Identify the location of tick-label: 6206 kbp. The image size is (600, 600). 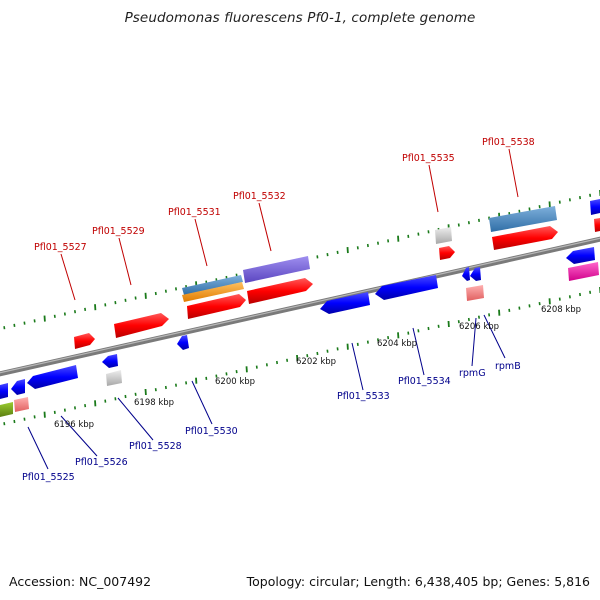
(479, 327).